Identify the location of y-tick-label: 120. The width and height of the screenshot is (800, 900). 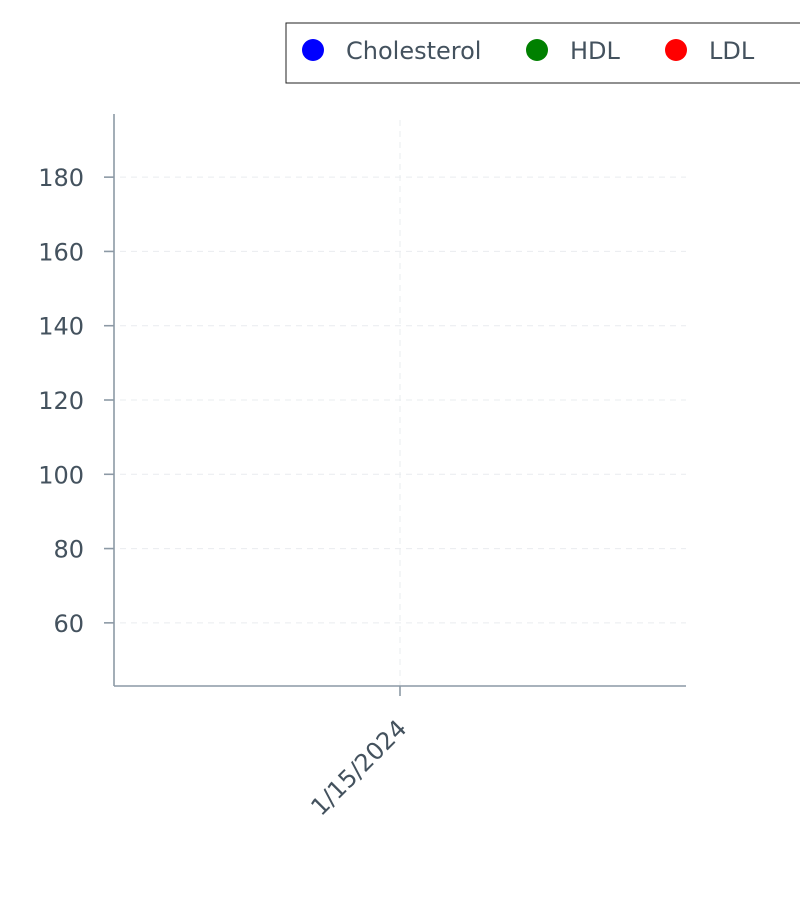
(61, 401).